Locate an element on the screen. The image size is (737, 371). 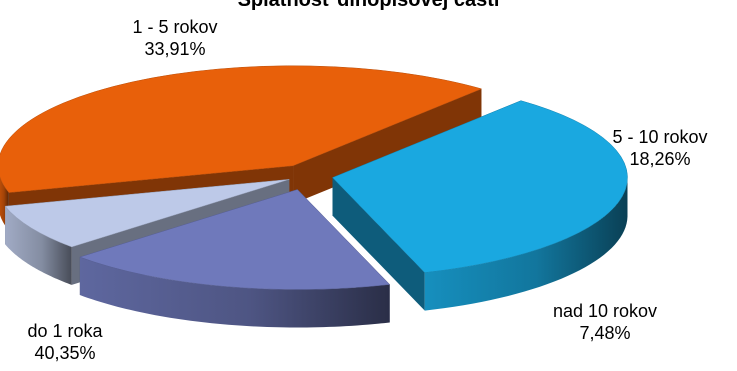
chart-title: Splatnosť dlhopisovej časti is located at coordinates (368, 5).